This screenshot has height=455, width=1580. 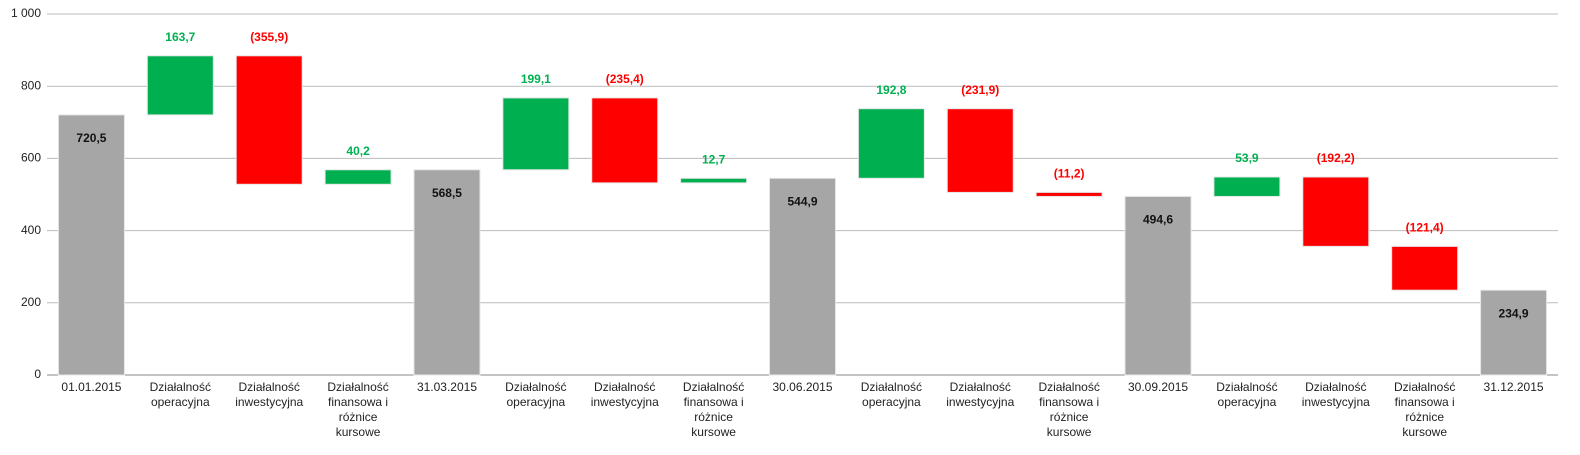 What do you see at coordinates (358, 151) in the screenshot?
I see `value-label: 40,2` at bounding box center [358, 151].